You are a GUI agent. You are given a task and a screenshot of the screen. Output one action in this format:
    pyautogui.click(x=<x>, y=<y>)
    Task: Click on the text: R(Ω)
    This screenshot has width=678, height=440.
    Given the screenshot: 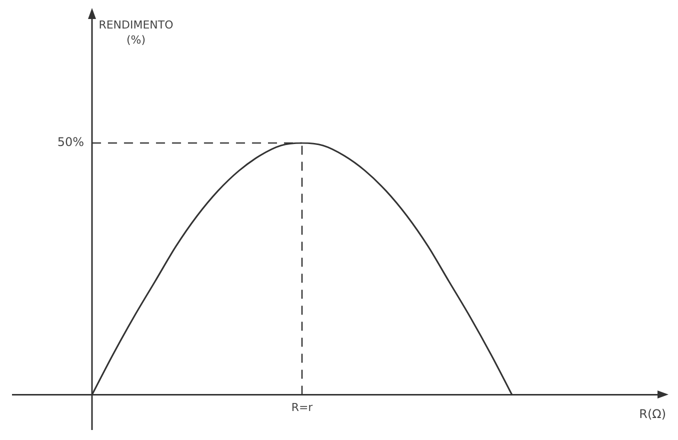 What is the action you would take?
    pyautogui.click(x=652, y=413)
    